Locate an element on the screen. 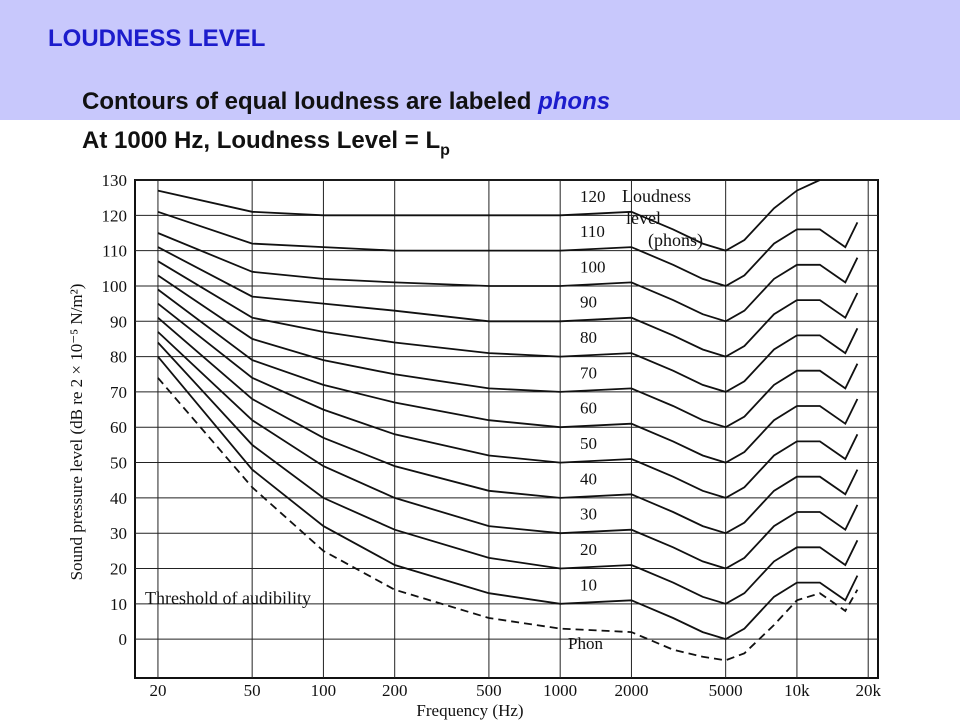 Image resolution: width=960 pixels, height=720 pixels. legend-title: Loudness is located at coordinates (656, 196).